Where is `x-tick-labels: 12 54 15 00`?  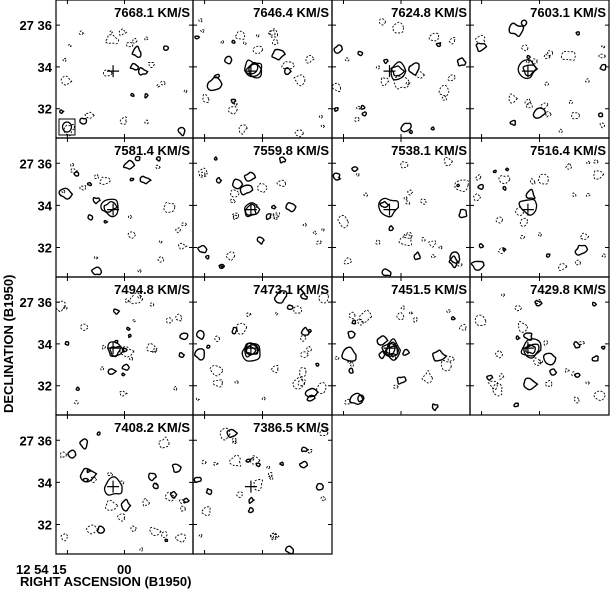
x-tick-labels: 12 54 15 00 is located at coordinates (73, 569).